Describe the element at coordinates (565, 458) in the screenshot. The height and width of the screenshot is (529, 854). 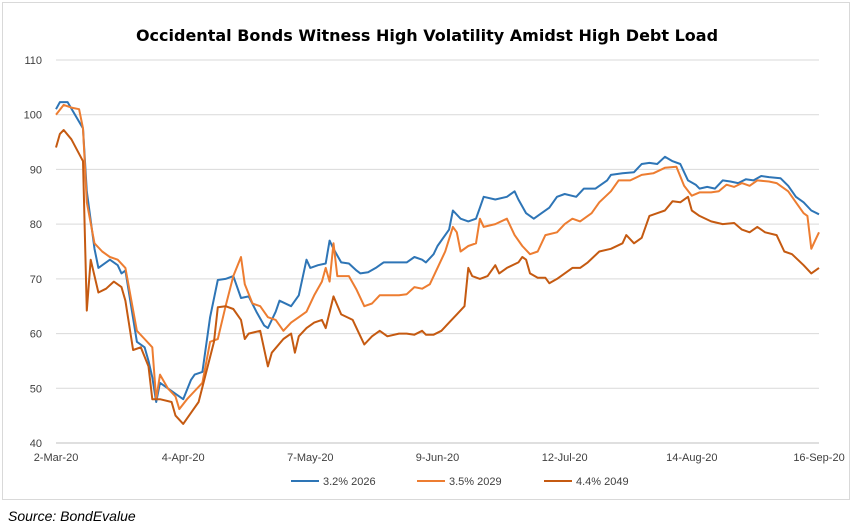
I see `x-tick-label: 12-Jul-20` at that location.